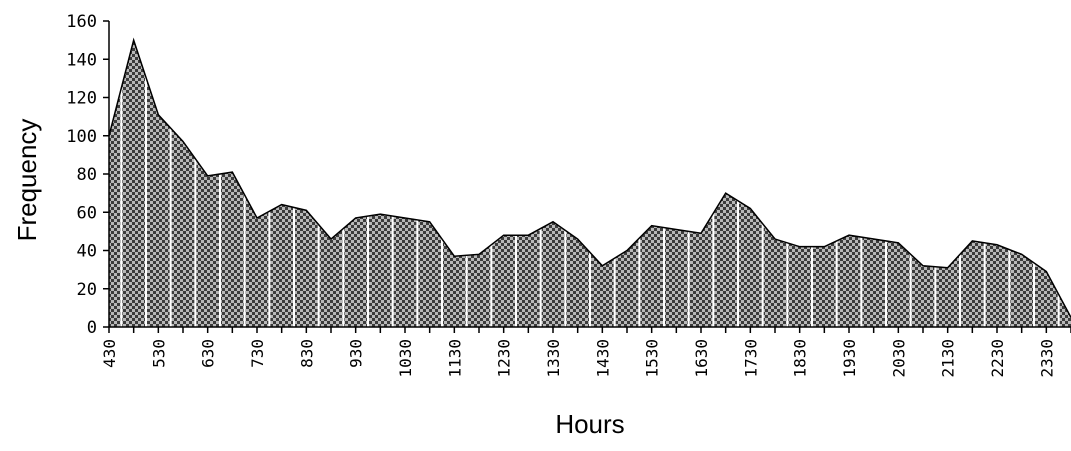 The image size is (1071, 451). I want to click on x-tick-label-1530: 1530, so click(652, 358).